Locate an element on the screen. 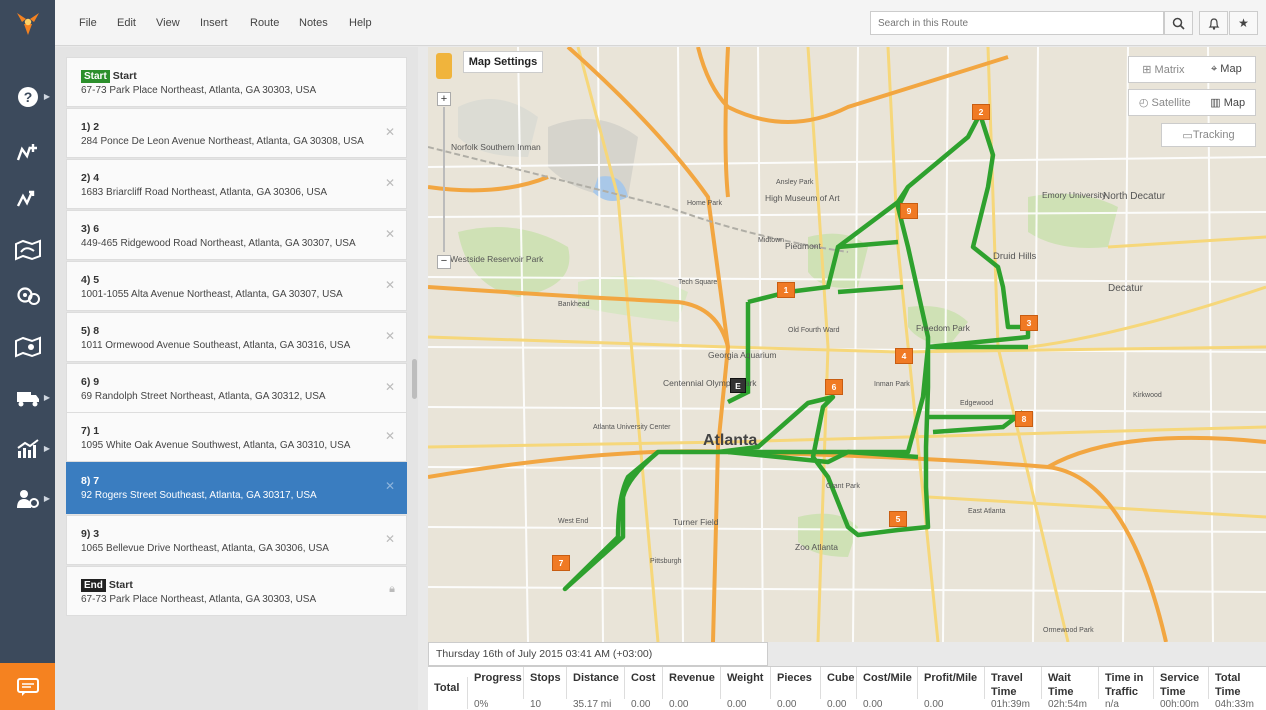 Image resolution: width=1266 pixels, height=710 pixels. map-label: Midtown is located at coordinates (771, 240).